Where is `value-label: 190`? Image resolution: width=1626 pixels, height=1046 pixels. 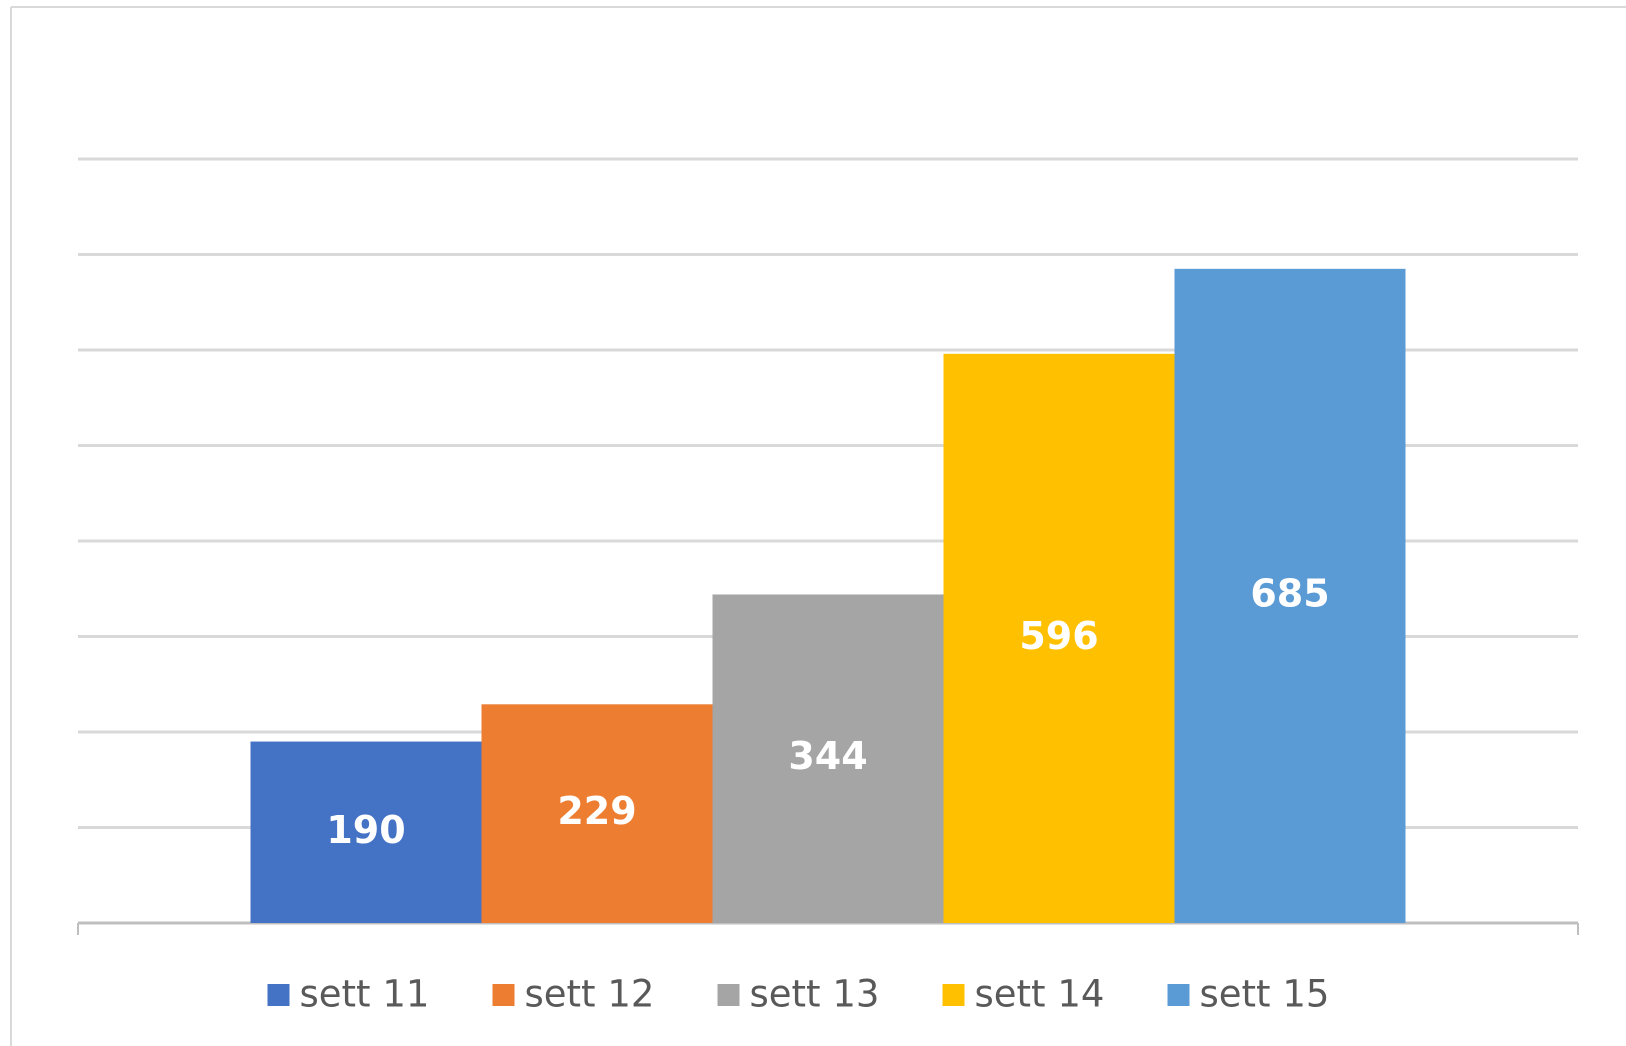 value-label: 190 is located at coordinates (365, 830).